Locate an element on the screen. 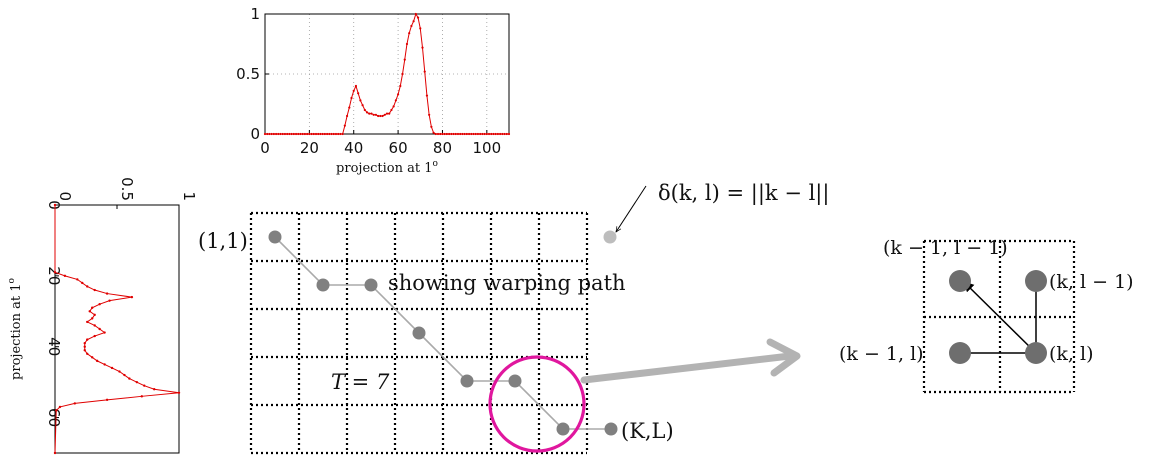 Image resolution: width=1163 pixels, height=460 pixels. top-xtick-label: 80 is located at coordinates (442, 148).